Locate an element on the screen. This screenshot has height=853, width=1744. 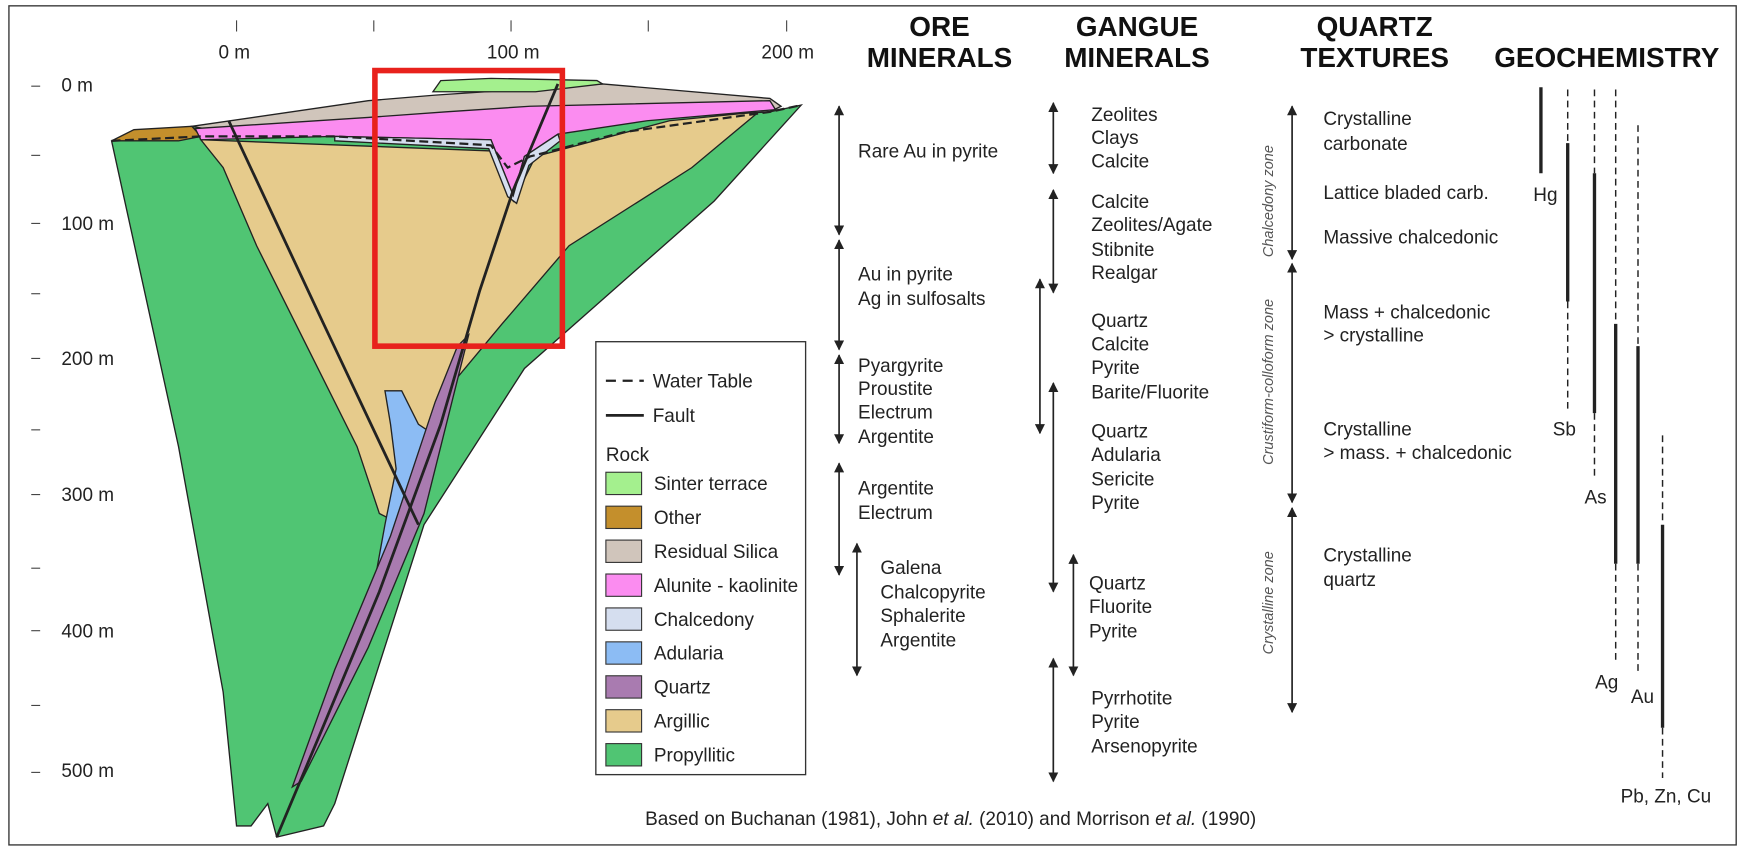
list-item: Au in pyrite is located at coordinates (905, 274).